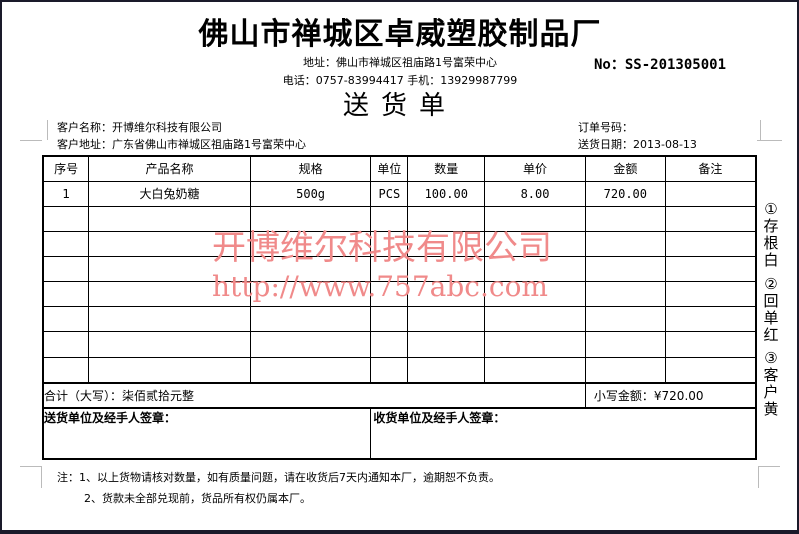 Image resolution: width=799 pixels, height=534 pixels. What do you see at coordinates (400, 80) in the screenshot?
I see `company-phone: 电话：0757-83994417 手机：13929987799` at bounding box center [400, 80].